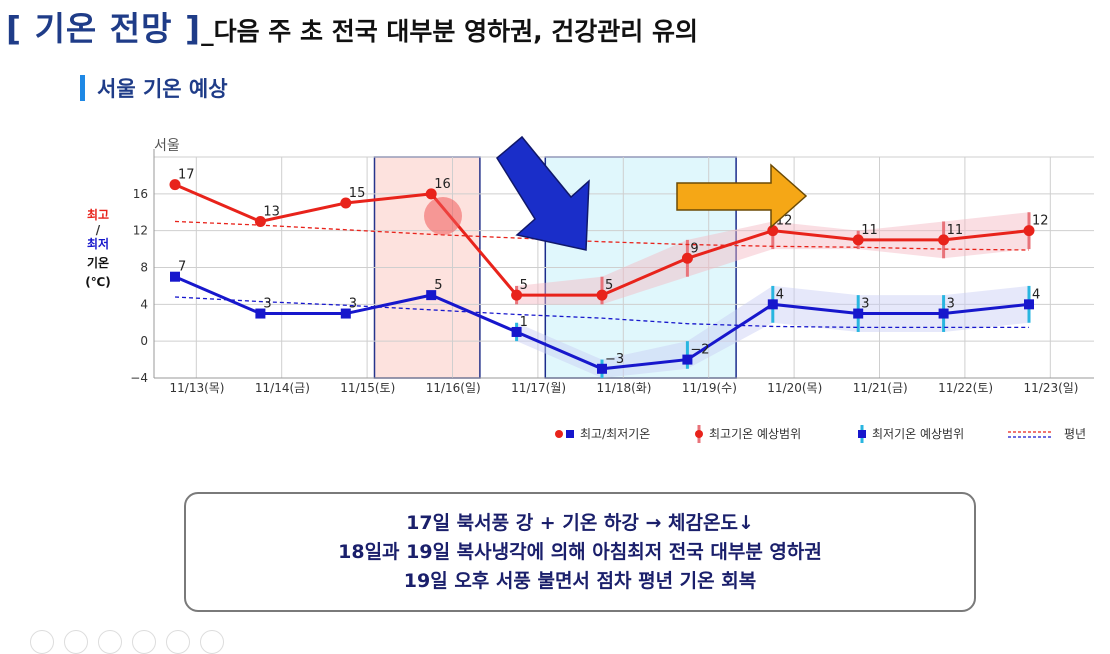 The image size is (1110, 654). Describe the element at coordinates (162, 89) in the screenshot. I see `section-title: 서울 기온 예상` at that location.